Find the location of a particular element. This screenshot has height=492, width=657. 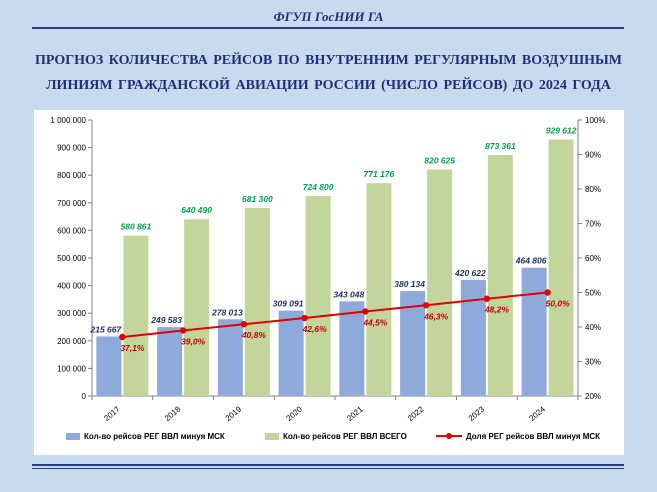

data-label-total: 681 300 is located at coordinates (257, 199).